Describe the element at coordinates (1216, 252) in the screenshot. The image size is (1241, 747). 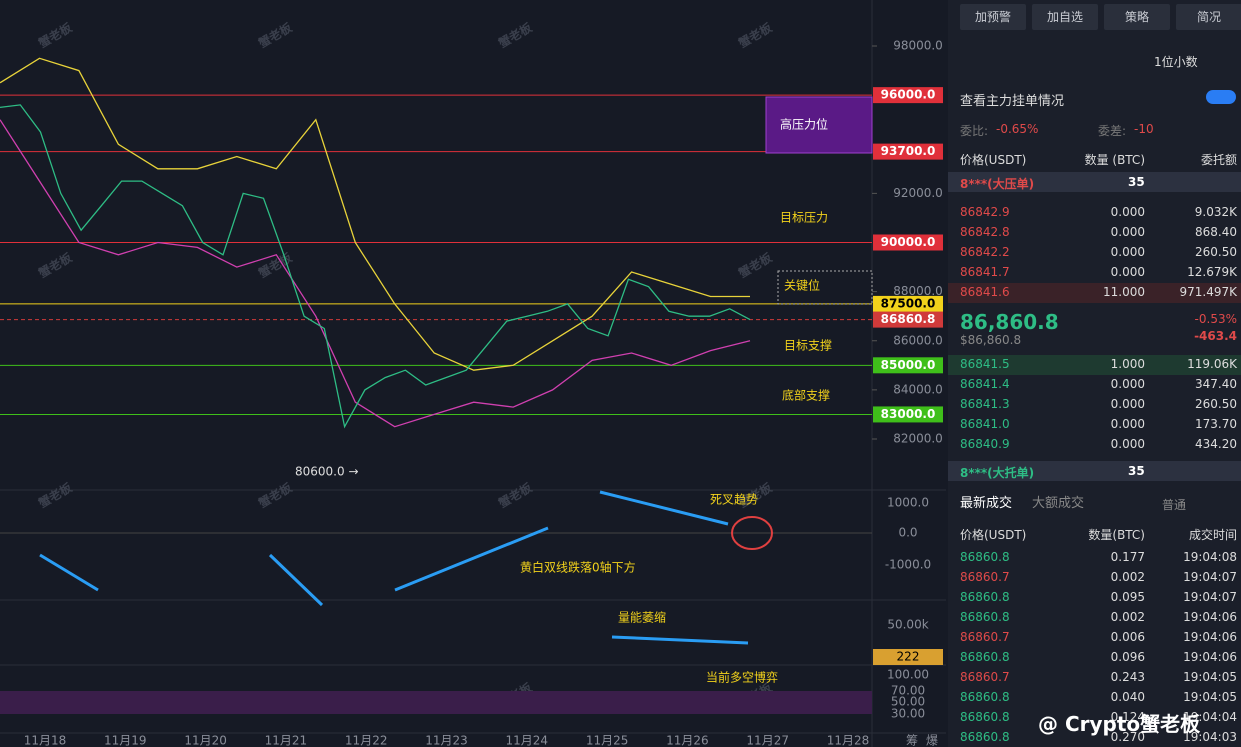
I see `cell: 260.50` at that location.